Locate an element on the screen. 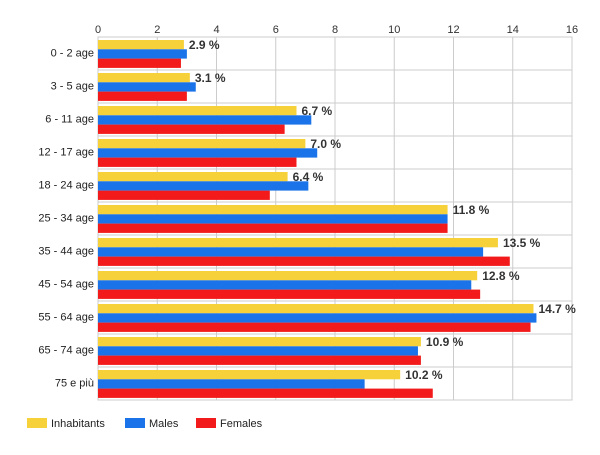 This screenshot has height=455, width=600. category-label: 55 - 64 age is located at coordinates (66, 318).